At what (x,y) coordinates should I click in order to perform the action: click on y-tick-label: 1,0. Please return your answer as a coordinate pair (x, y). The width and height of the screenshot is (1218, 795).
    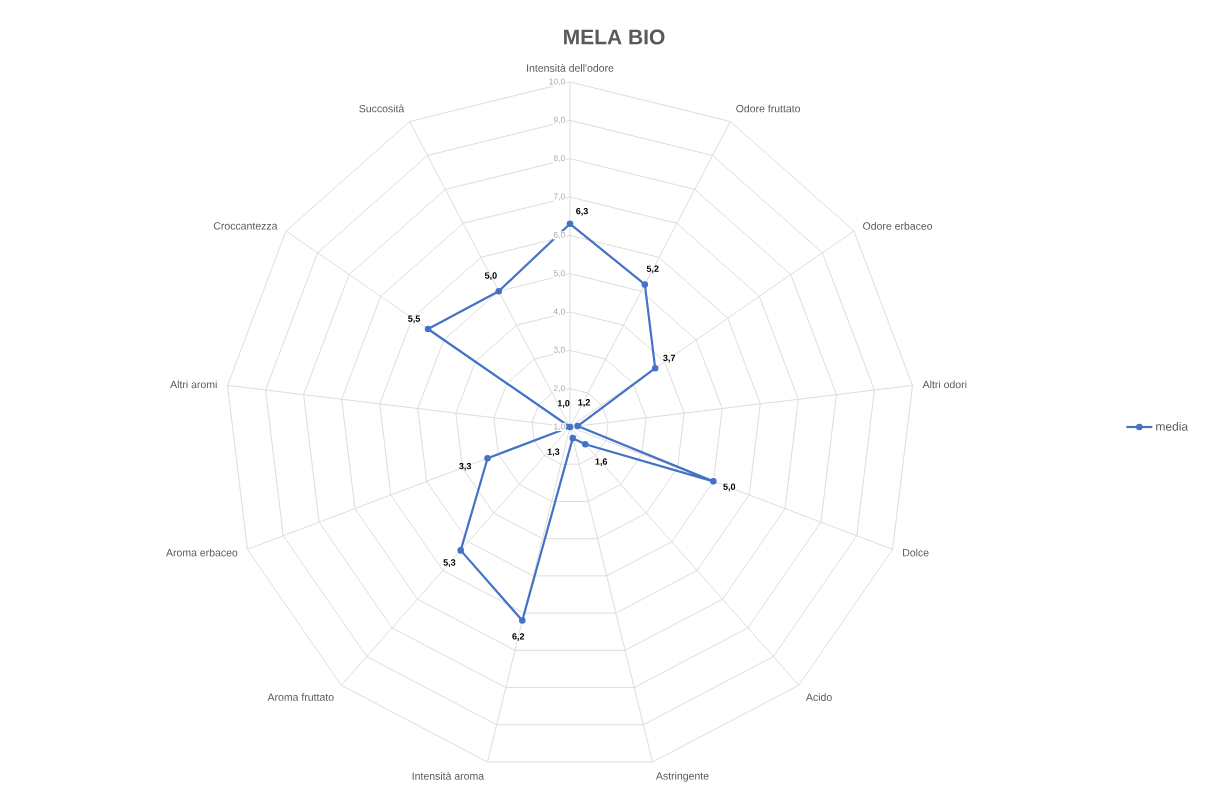
    Looking at the image, I should click on (559, 427).